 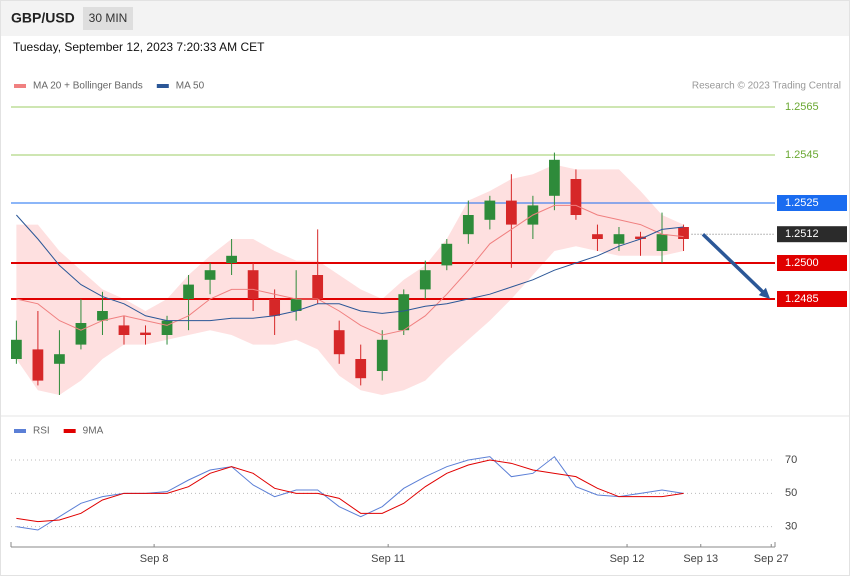 What do you see at coordinates (791, 527) in the screenshot?
I see `y-tick-label: 30` at bounding box center [791, 527].